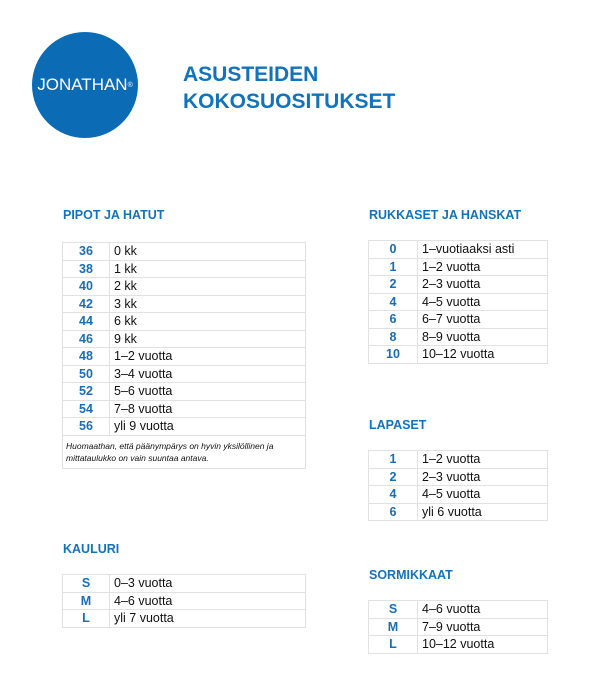  What do you see at coordinates (86, 268) in the screenshot?
I see `size-cell: 38` at bounding box center [86, 268].